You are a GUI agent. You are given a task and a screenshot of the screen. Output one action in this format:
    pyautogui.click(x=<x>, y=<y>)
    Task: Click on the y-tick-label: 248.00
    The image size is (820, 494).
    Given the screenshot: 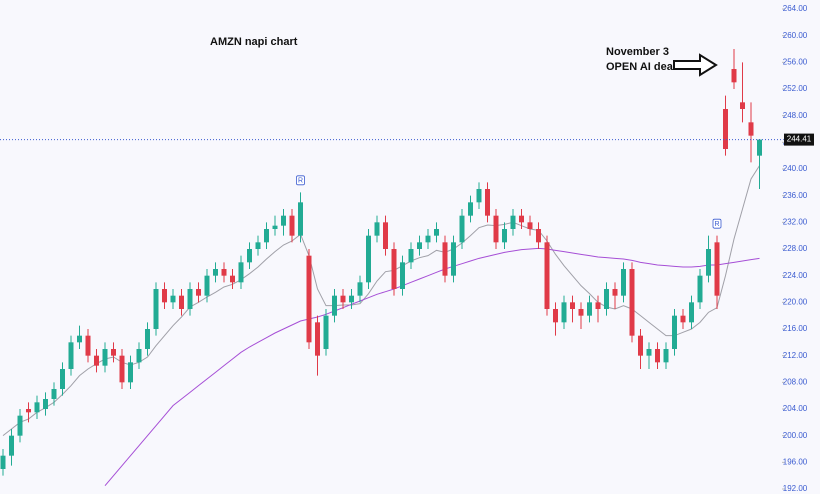 What is the action you would take?
    pyautogui.click(x=795, y=115)
    